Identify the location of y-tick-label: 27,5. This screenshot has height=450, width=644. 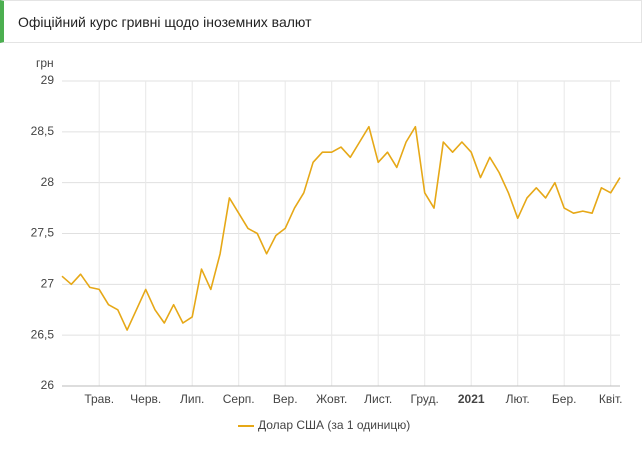
(43, 233).